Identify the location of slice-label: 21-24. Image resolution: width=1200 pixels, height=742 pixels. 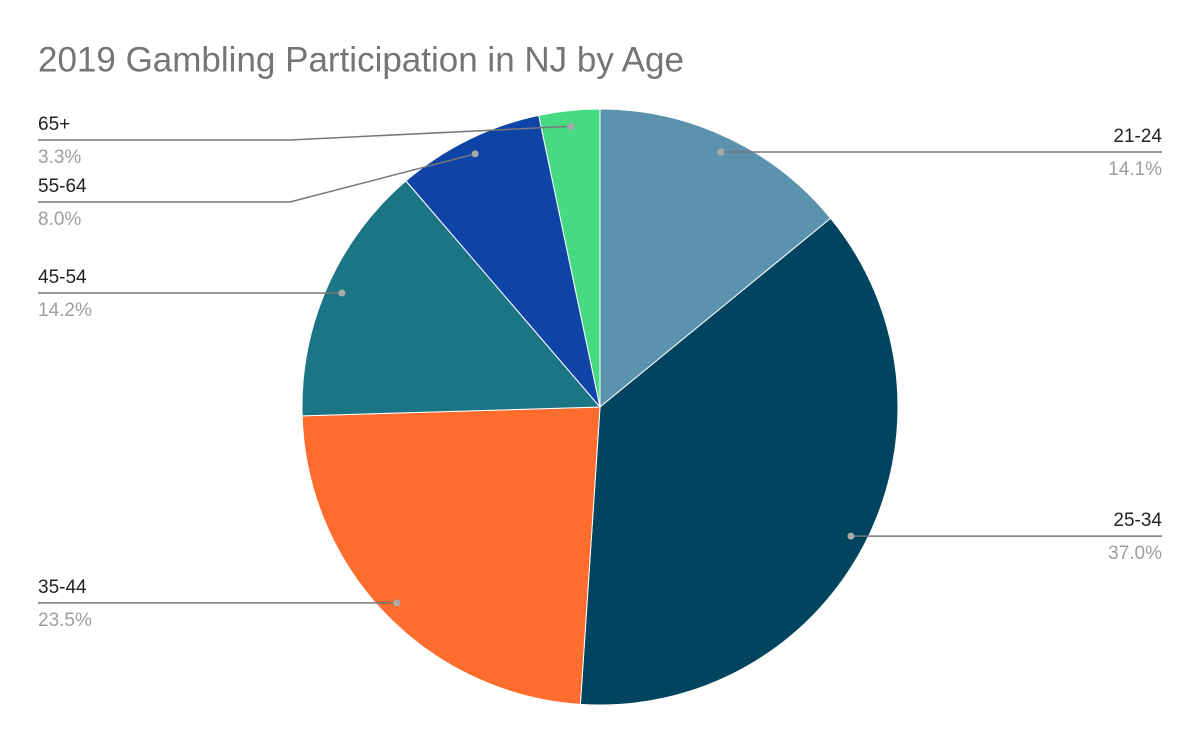
(1137, 136).